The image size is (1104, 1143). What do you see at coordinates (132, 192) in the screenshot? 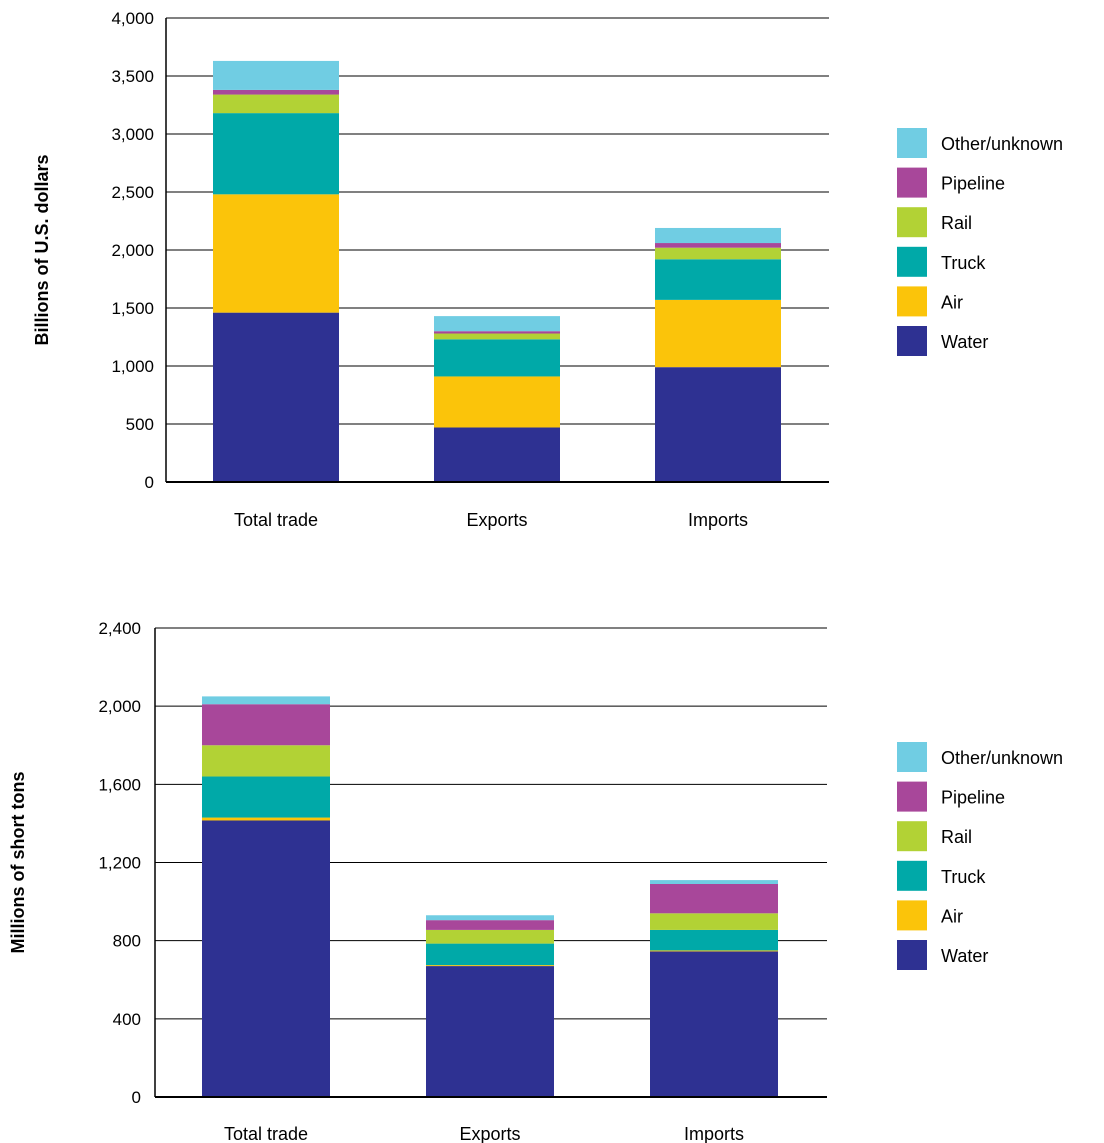
I see `y-tick-label: 2,500` at bounding box center [132, 192].